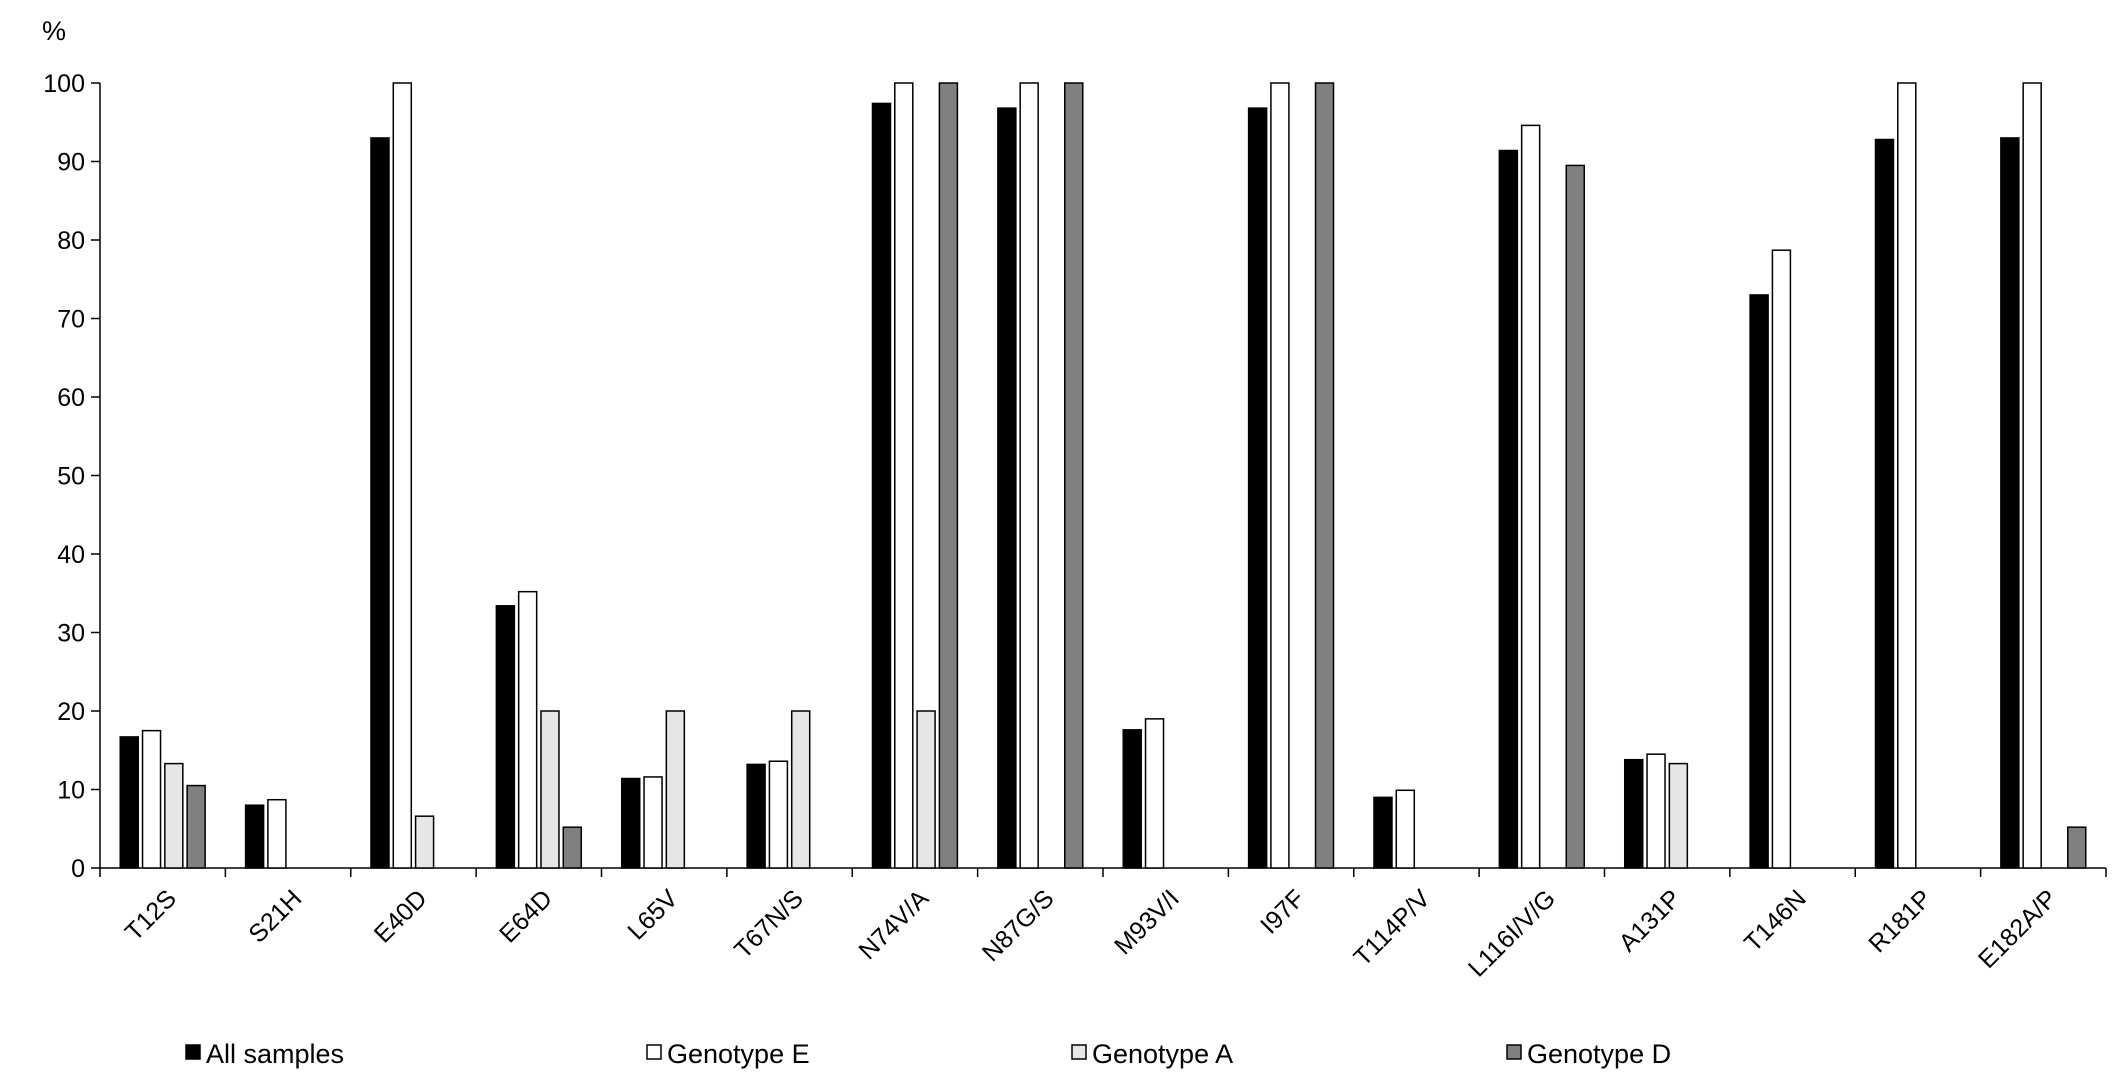 The image size is (2119, 1089). I want to click on category-label: E64D, so click(526, 916).